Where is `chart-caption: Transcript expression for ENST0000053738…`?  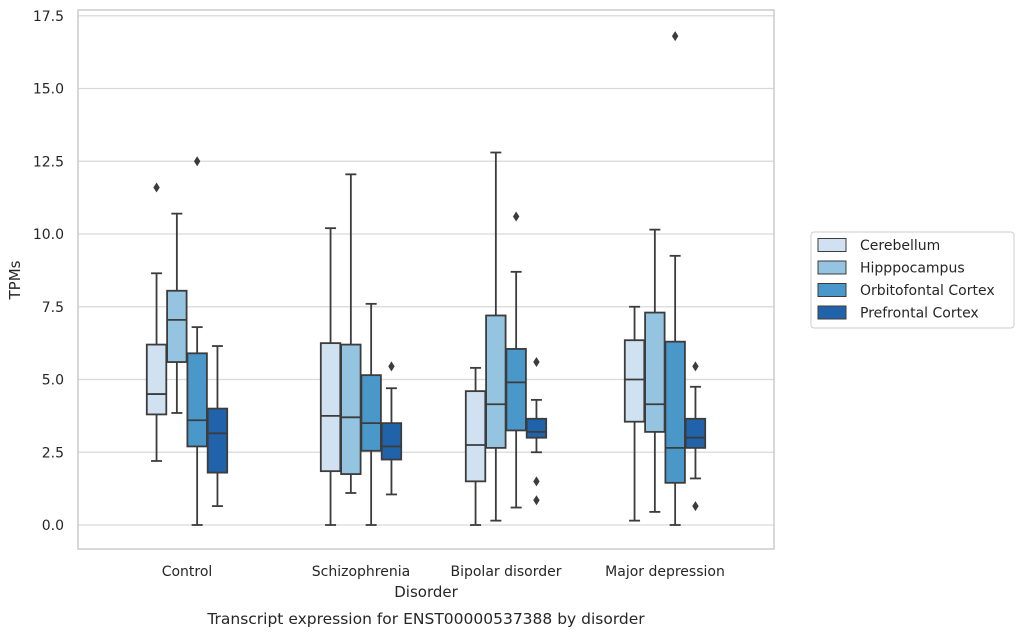
chart-caption: Transcript expression for ENST0000053738… is located at coordinates (425, 619).